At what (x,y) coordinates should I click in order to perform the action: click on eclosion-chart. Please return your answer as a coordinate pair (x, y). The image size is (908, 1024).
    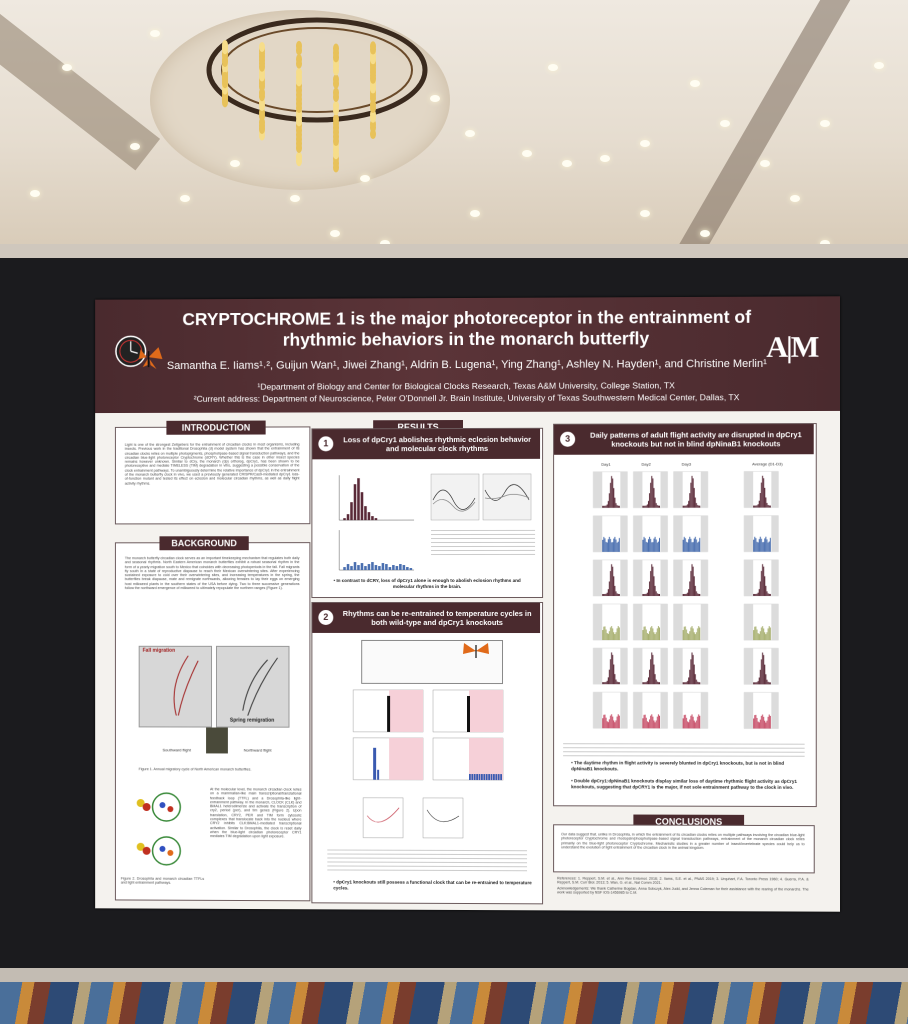
    Looking at the image, I should click on (369, 528).